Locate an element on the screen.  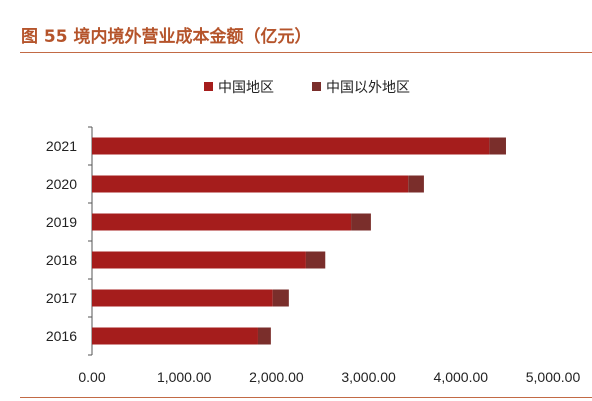
bar-overseas-2018 is located at coordinates (315, 260).